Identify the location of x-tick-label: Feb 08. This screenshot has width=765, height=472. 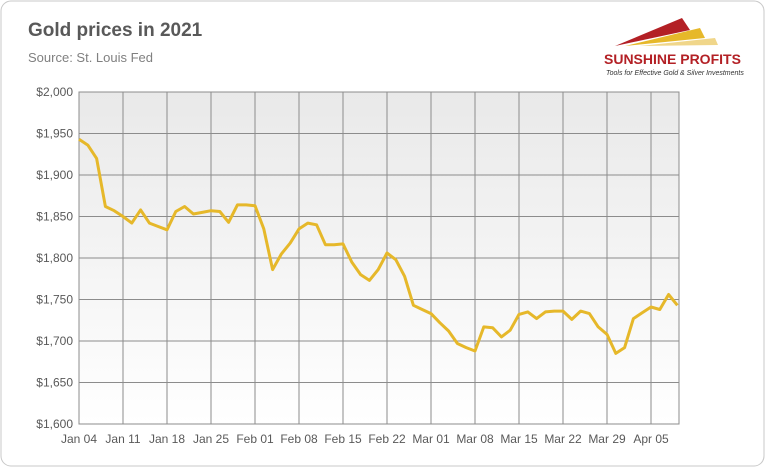
(299, 439).